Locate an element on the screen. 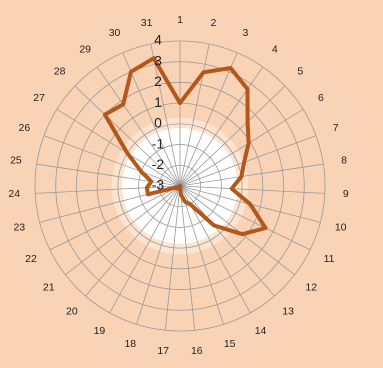 This screenshot has width=383, height=368. category-label: 23 is located at coordinates (19, 227).